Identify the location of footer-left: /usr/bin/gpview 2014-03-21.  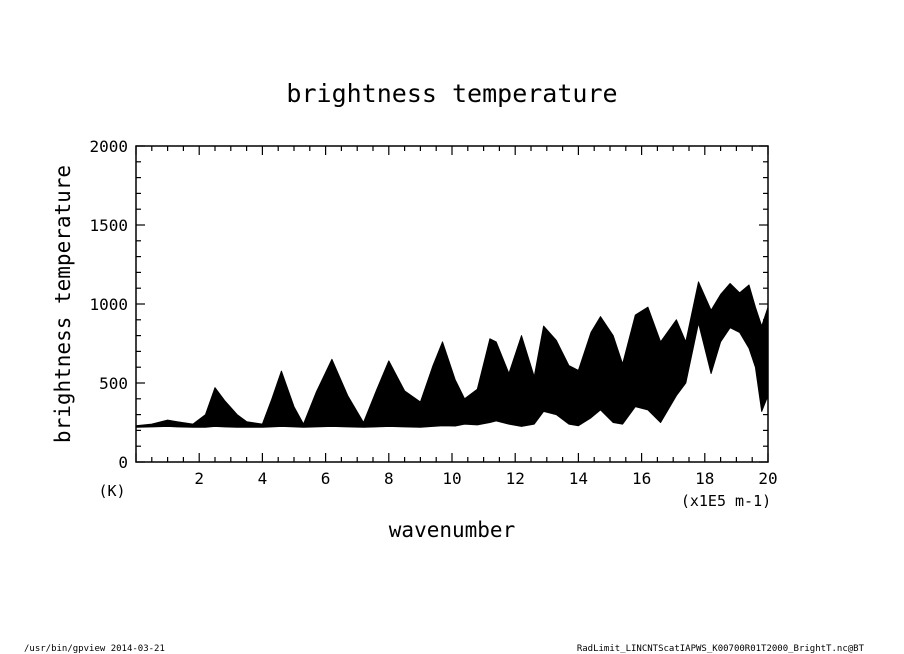
(94, 649).